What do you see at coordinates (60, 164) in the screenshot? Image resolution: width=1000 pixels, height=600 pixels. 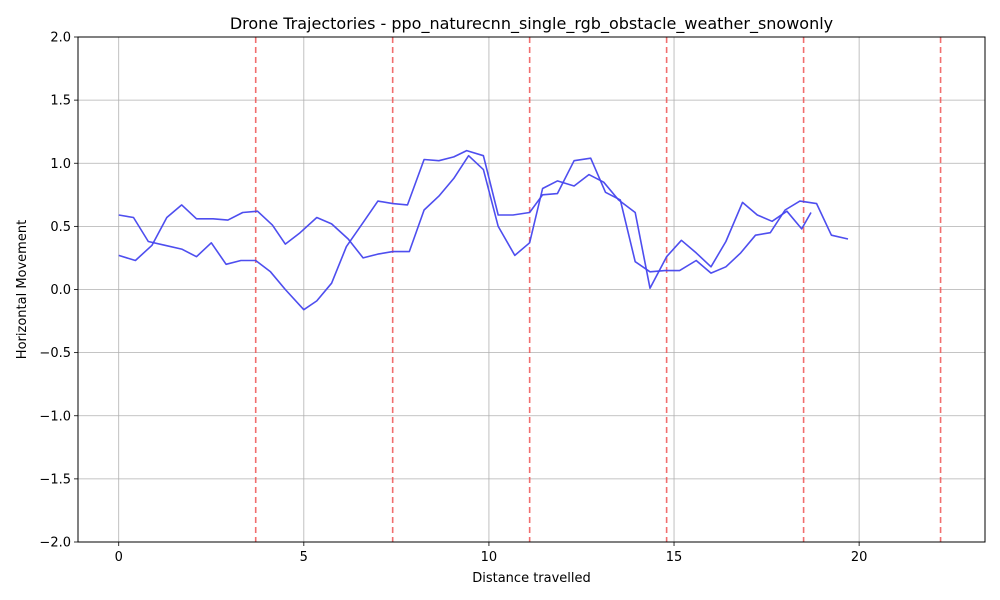 I see `y-tick-label: 1.0` at bounding box center [60, 164].